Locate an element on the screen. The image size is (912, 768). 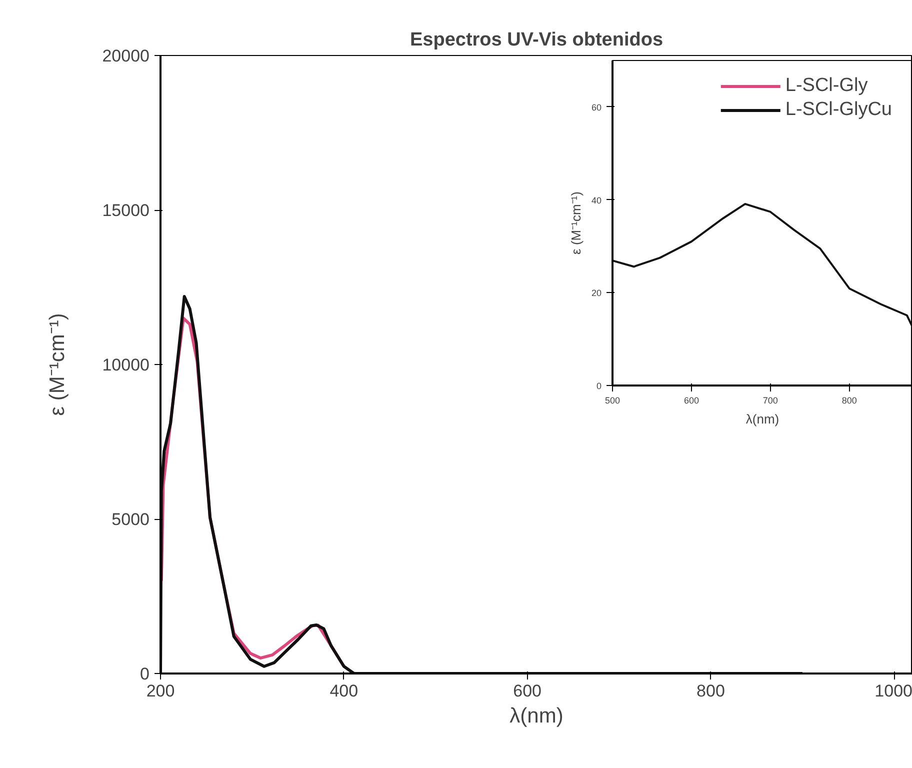
x-tick-label: 400 is located at coordinates (344, 691).